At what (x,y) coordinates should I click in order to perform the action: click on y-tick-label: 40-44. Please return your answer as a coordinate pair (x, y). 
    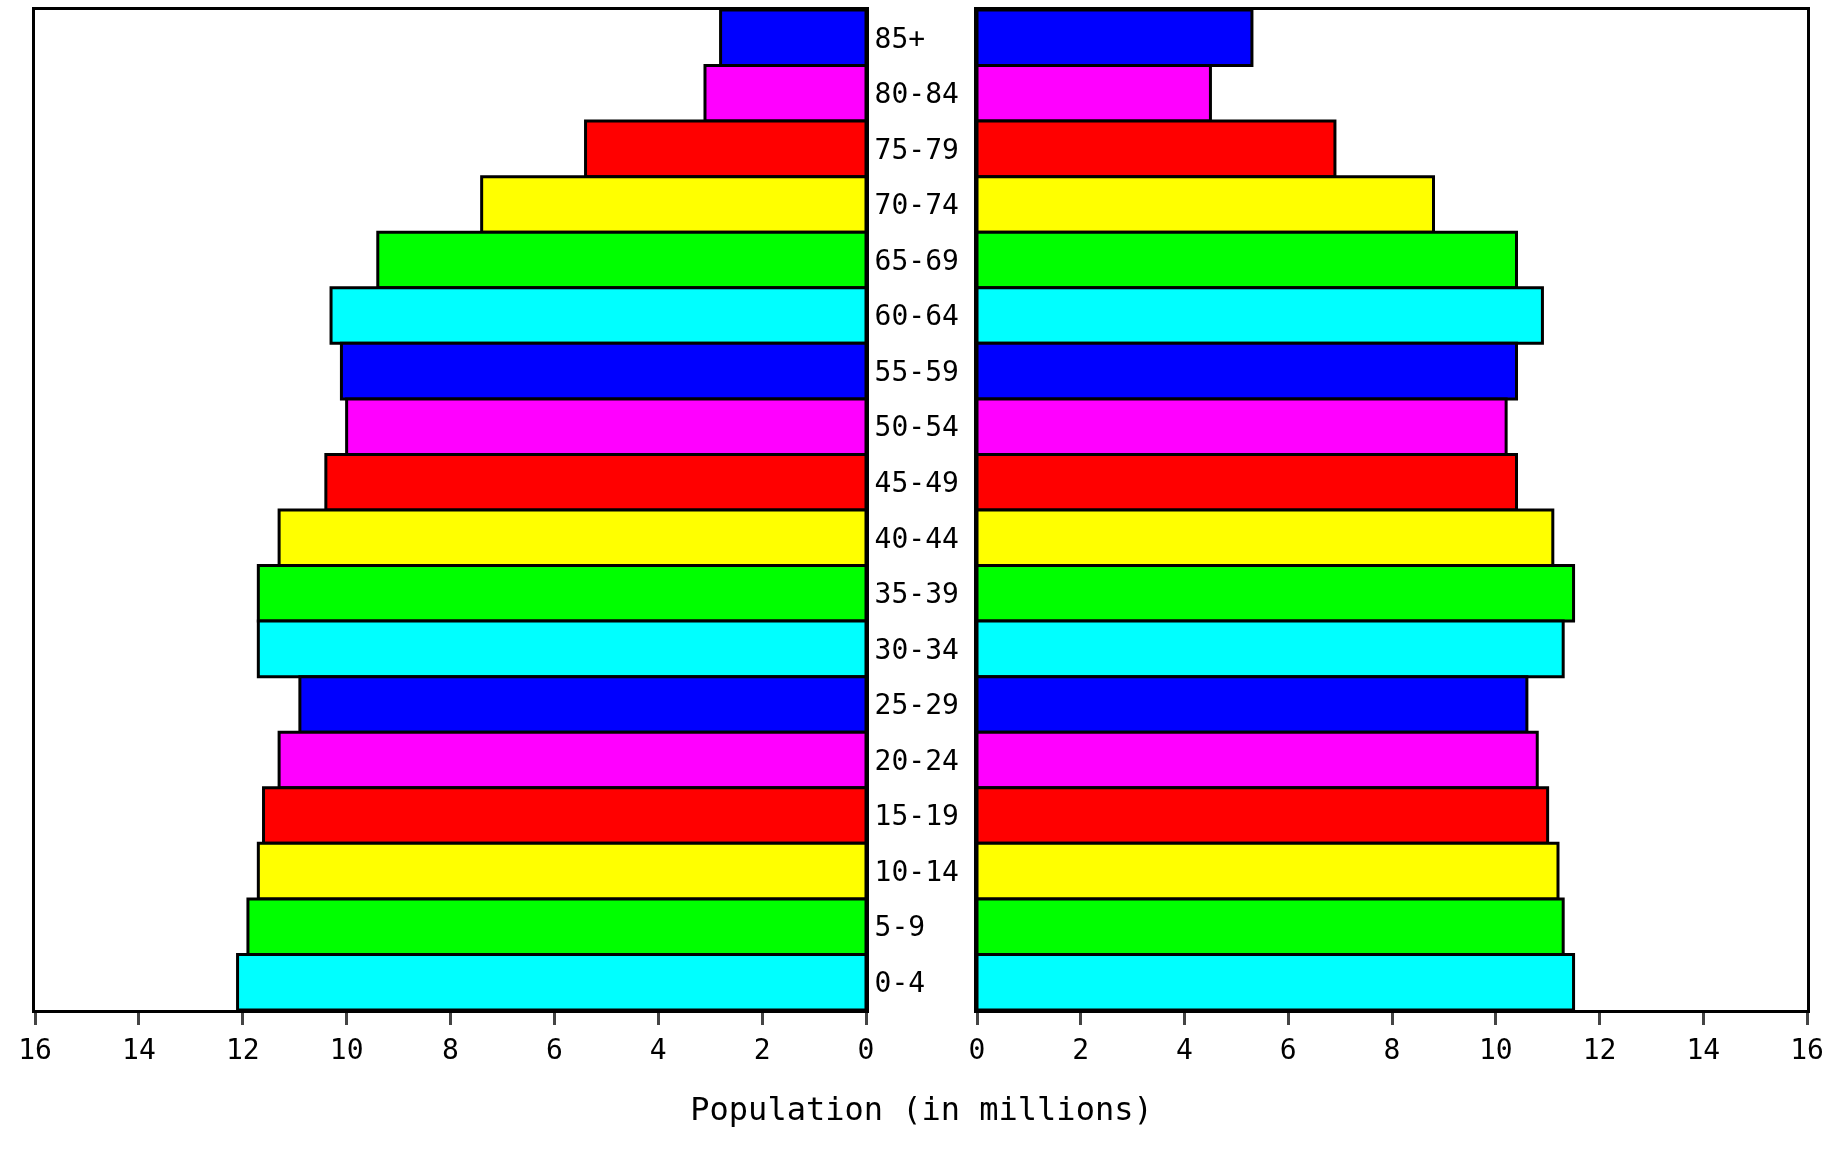
    Looking at the image, I should click on (916, 538).